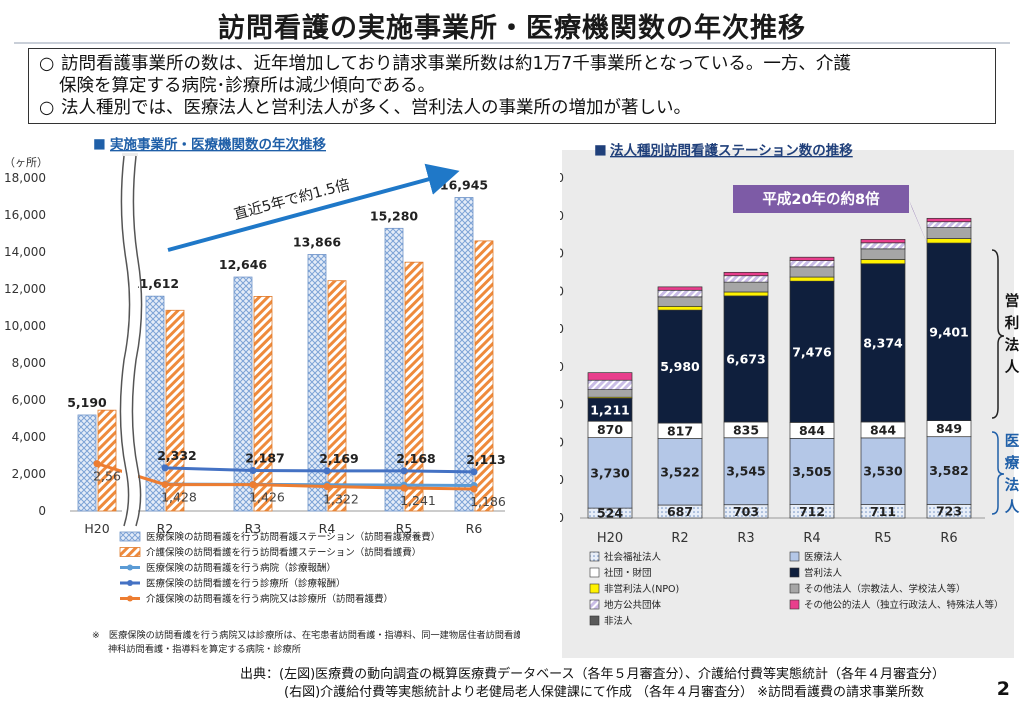  Describe the element at coordinates (919, 225) in the screenshot. I see `callout-pointer` at that location.